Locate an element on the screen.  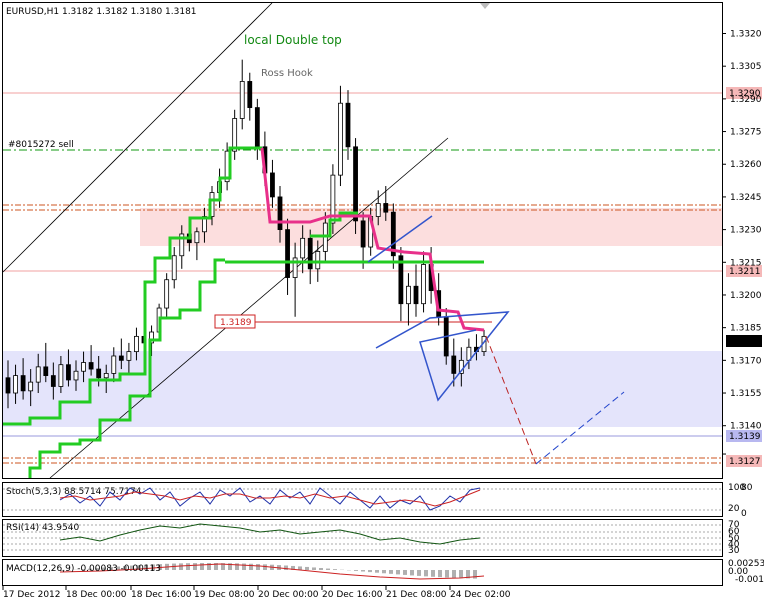
scroll-marker-icon is located at coordinates (485, 6).